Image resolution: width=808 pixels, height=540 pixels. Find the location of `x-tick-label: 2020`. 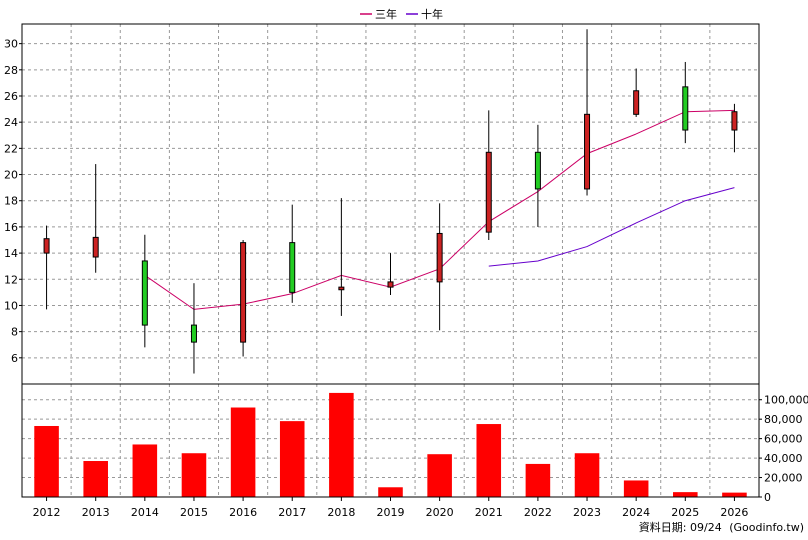

x-tick-label: 2020 is located at coordinates (440, 512).